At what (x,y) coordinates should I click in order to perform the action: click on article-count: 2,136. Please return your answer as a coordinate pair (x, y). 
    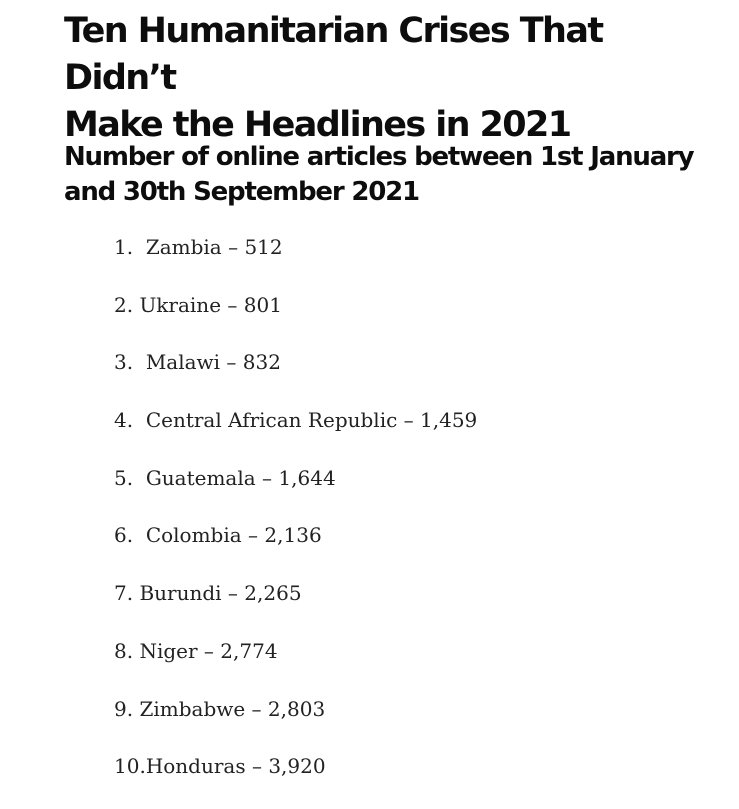
    Looking at the image, I should click on (293, 535).